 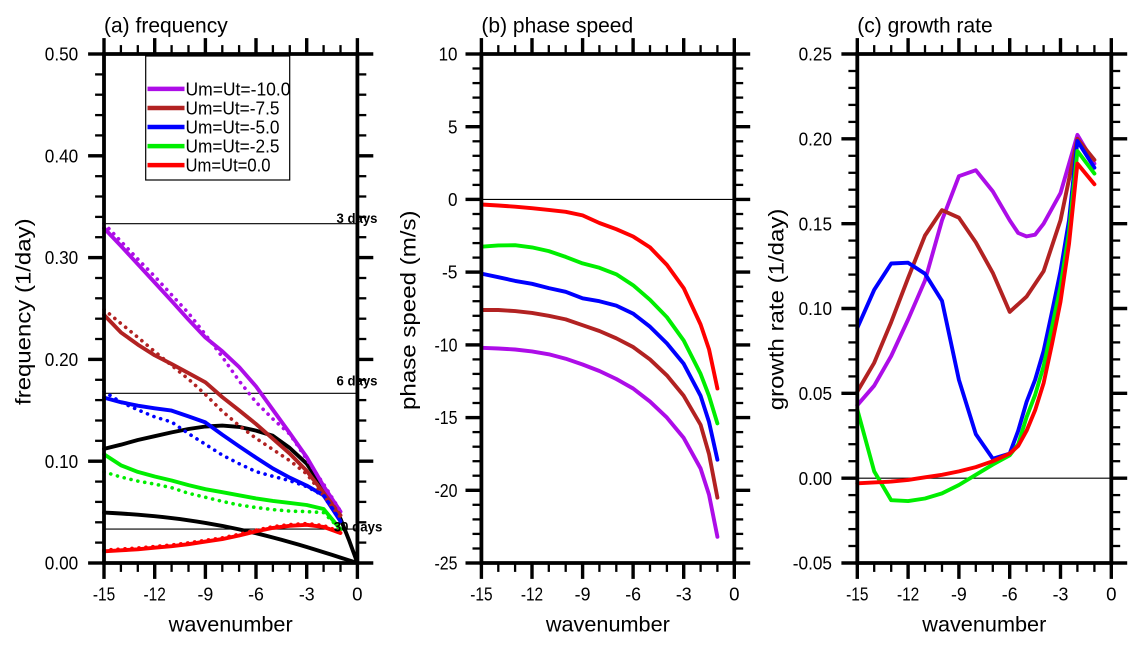 I want to click on svg-text: -10, so click(x=446, y=344).